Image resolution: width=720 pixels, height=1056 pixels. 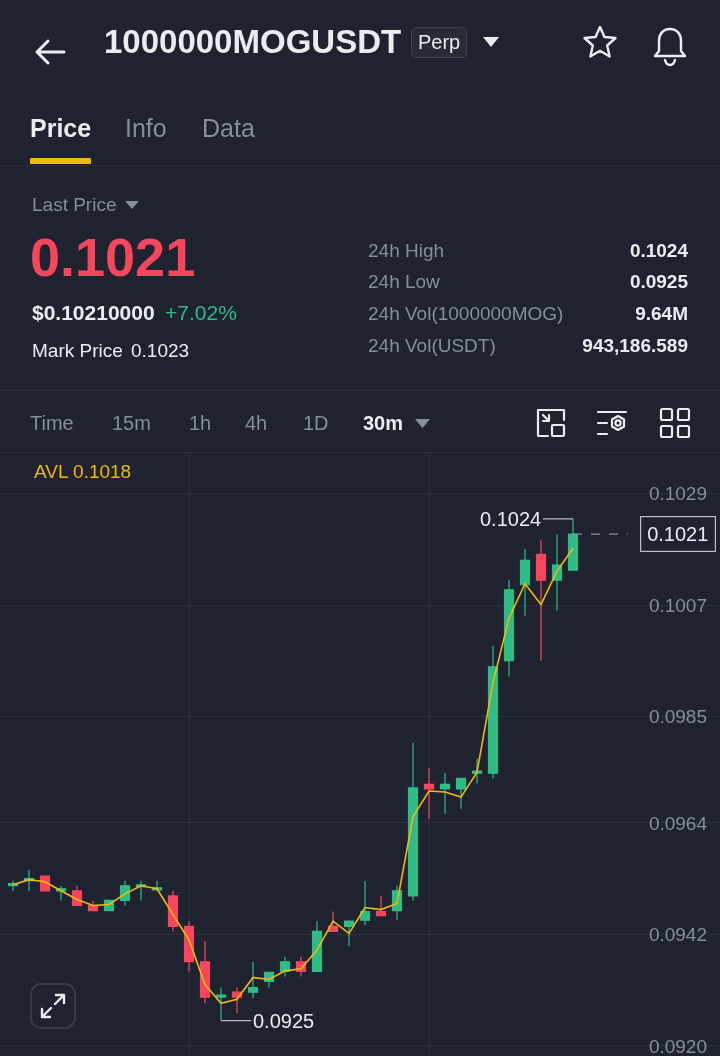 What do you see at coordinates (432, 346) in the screenshot?
I see `text: 24h Vol(USDT)` at bounding box center [432, 346].